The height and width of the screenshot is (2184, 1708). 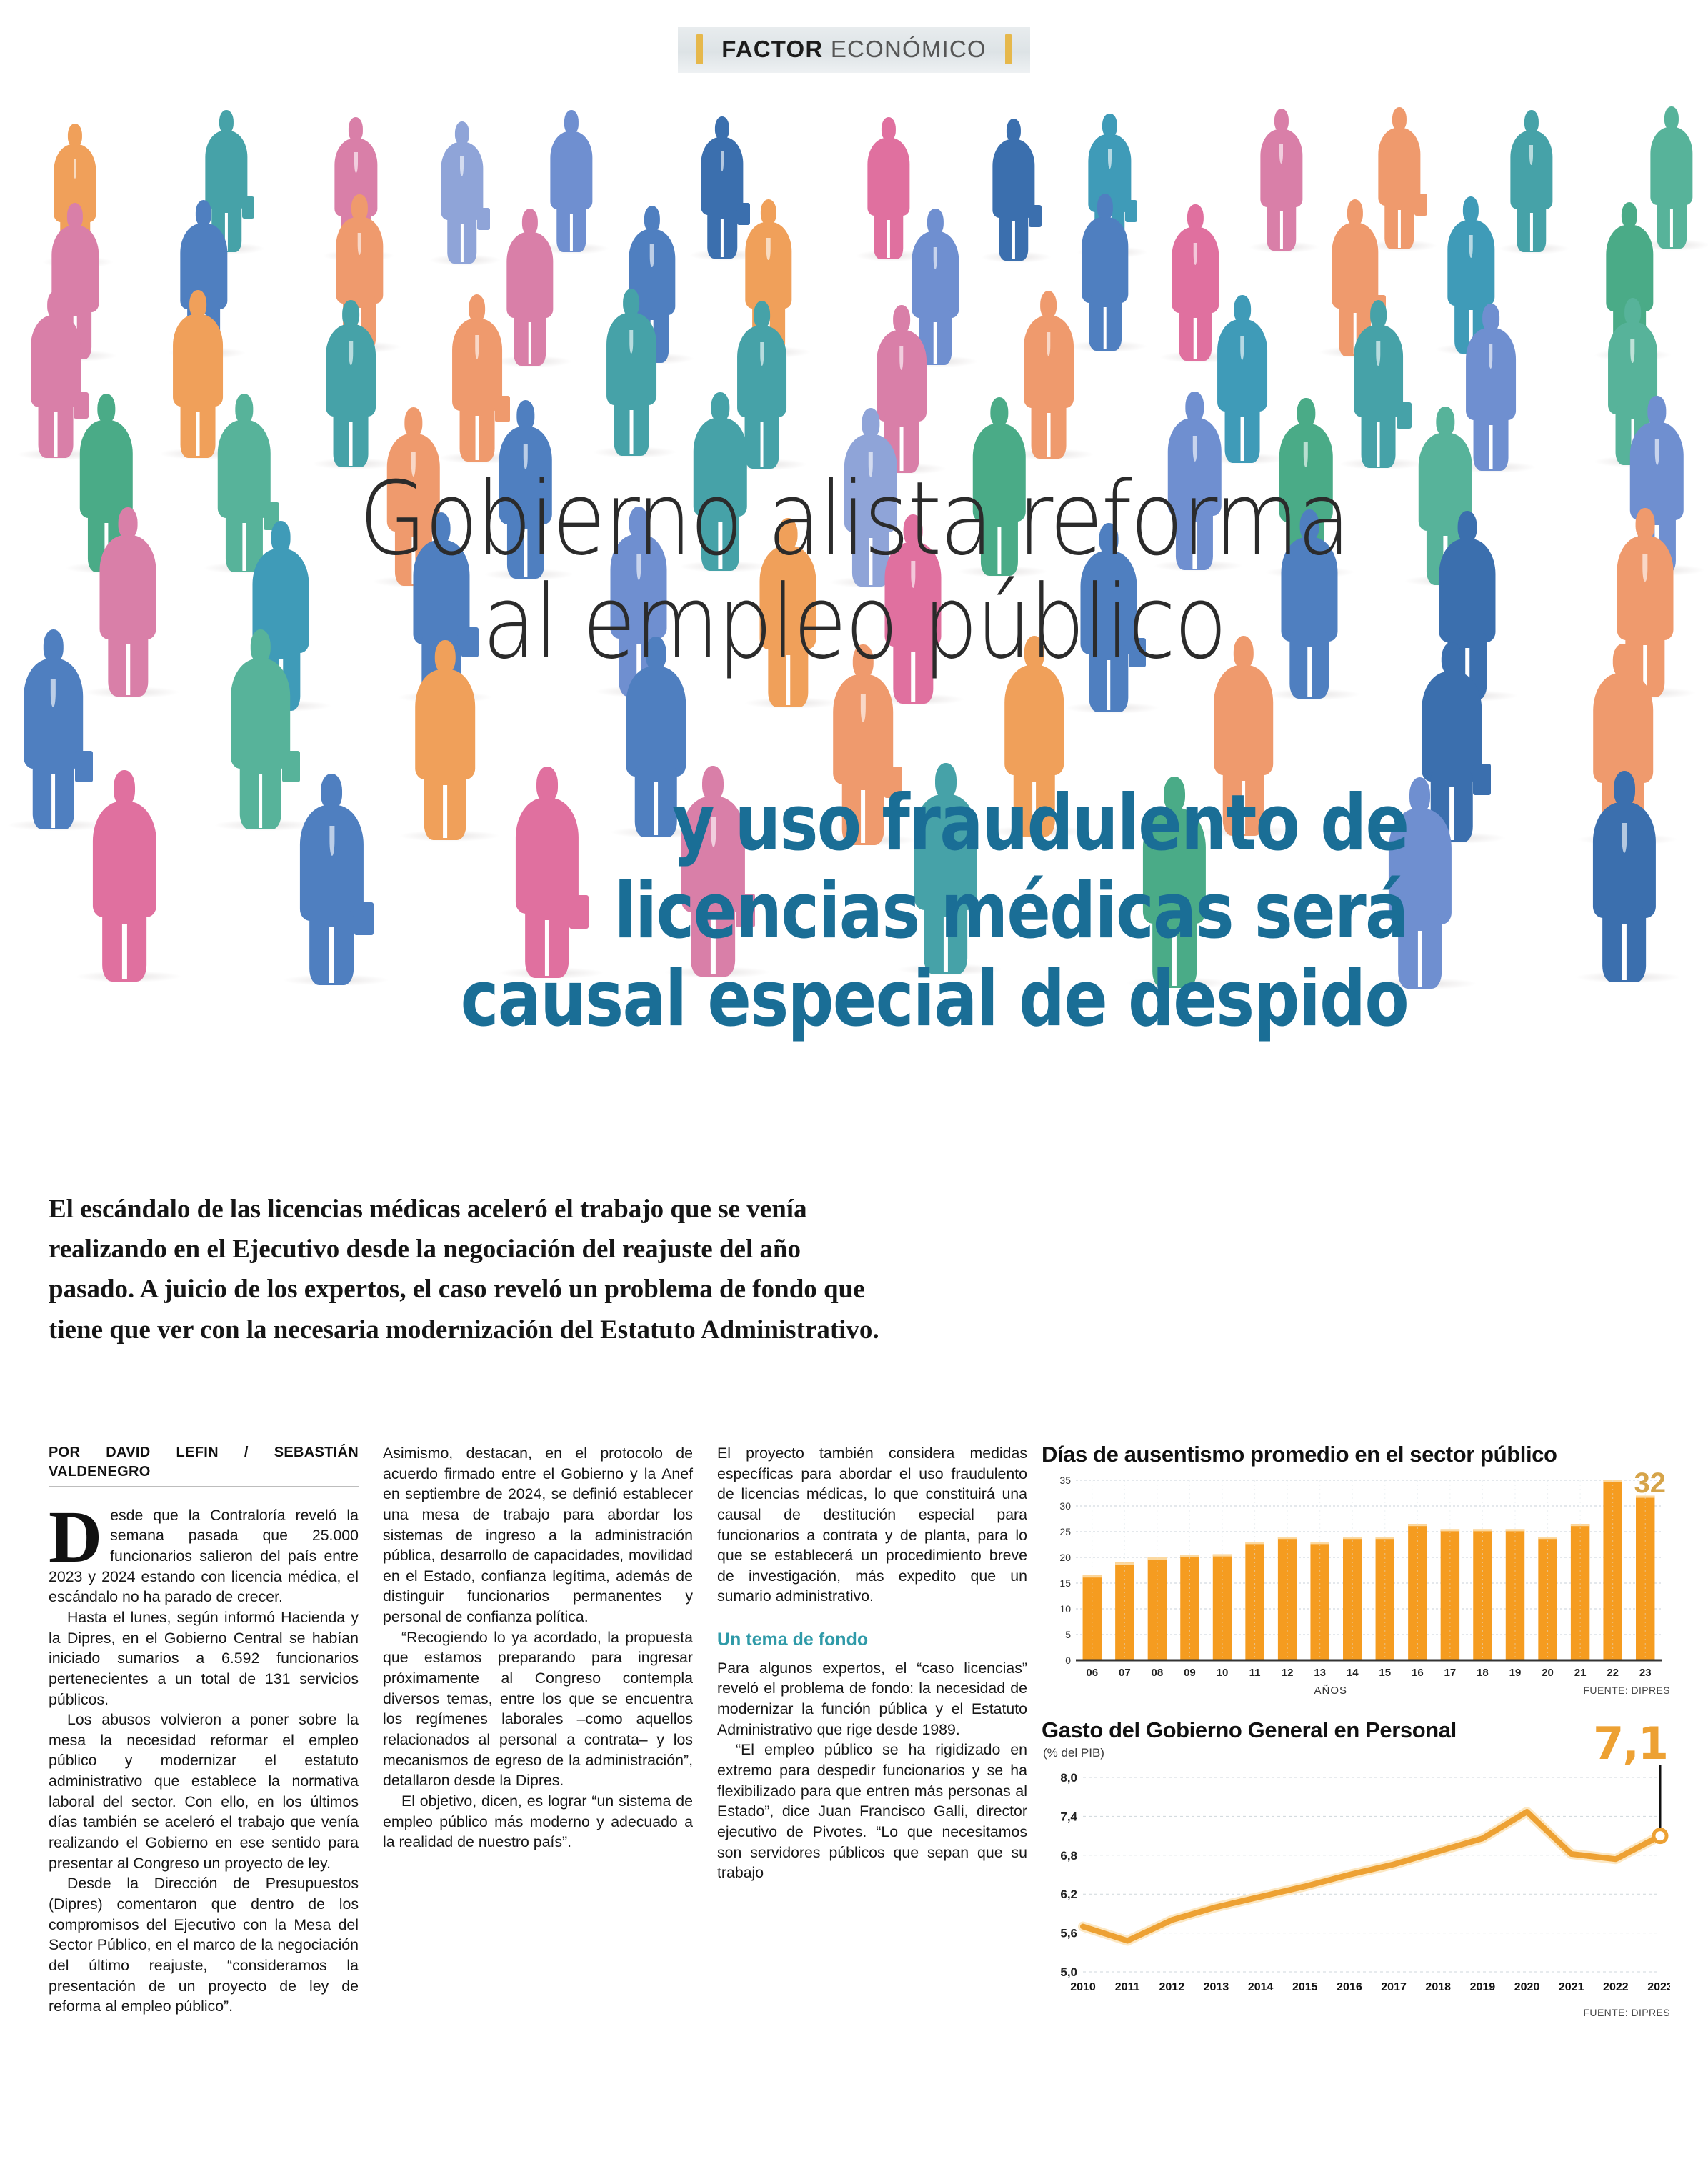 What do you see at coordinates (934, 999) in the screenshot?
I see `subheadline-line-3: causal especial de despido` at bounding box center [934, 999].